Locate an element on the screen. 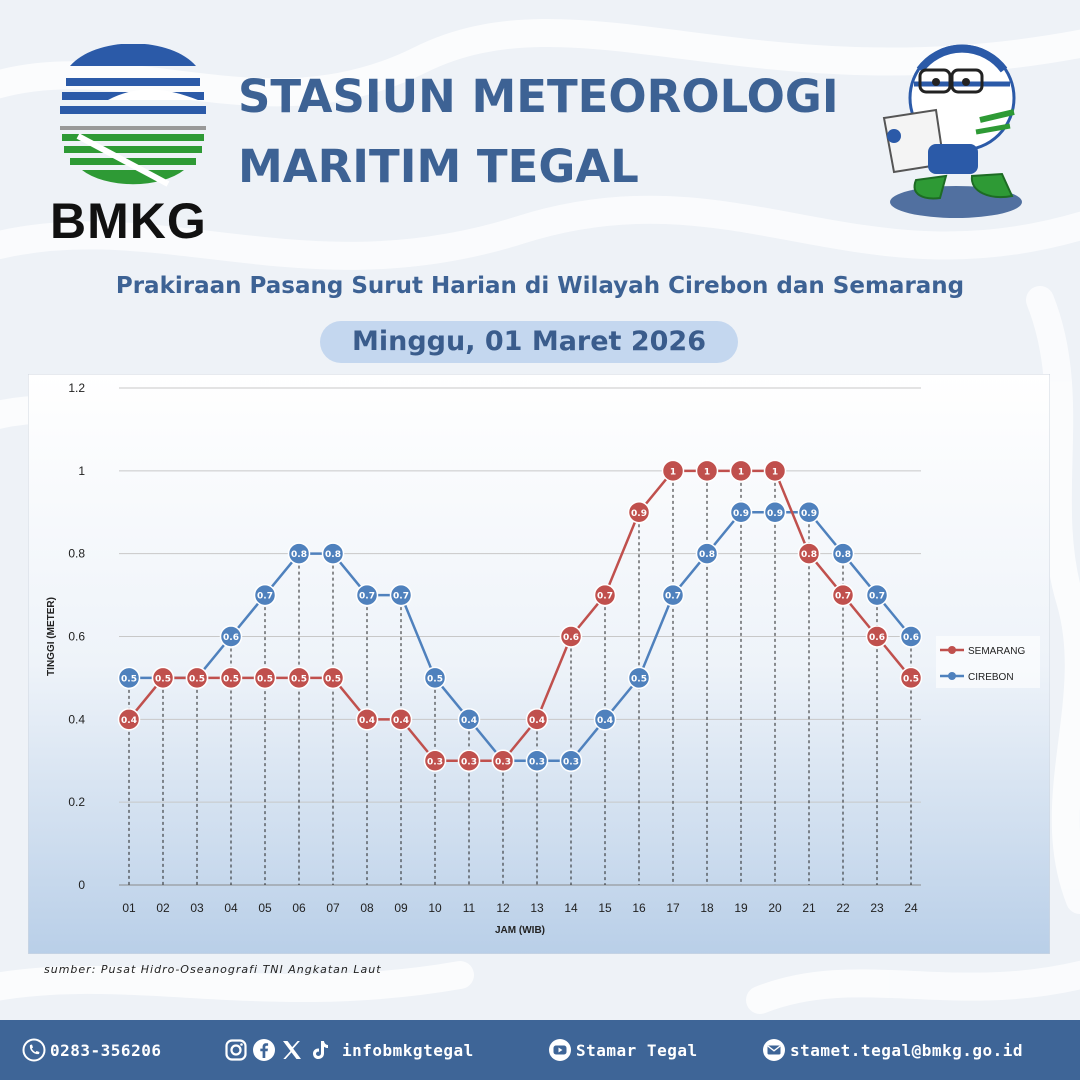 The image size is (1080, 1080). x-tick-label: 12 is located at coordinates (503, 908).